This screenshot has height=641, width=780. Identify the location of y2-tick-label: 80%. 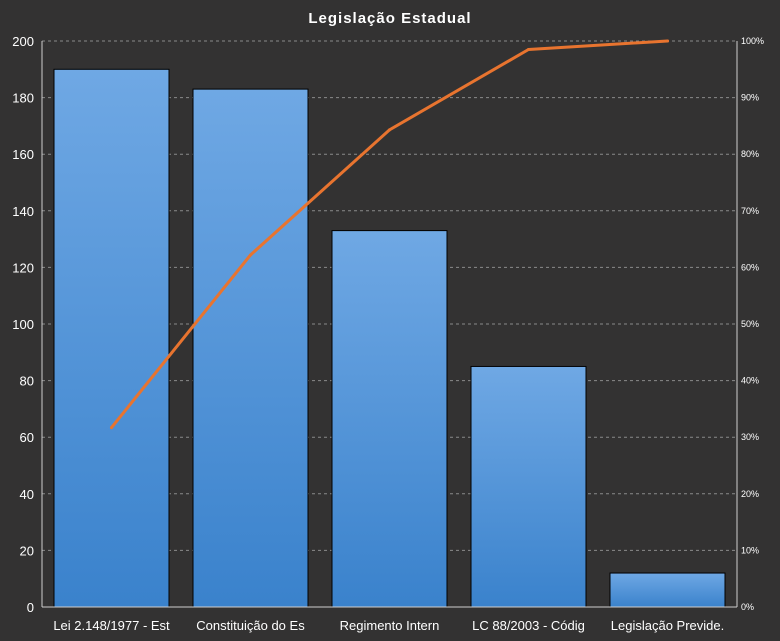
(750, 154).